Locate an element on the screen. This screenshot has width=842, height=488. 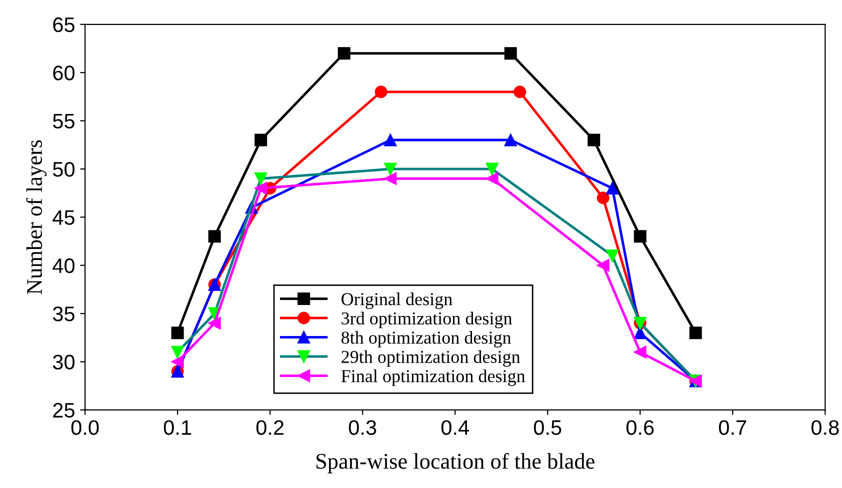
y-tick-label: 45 is located at coordinates (63, 217).